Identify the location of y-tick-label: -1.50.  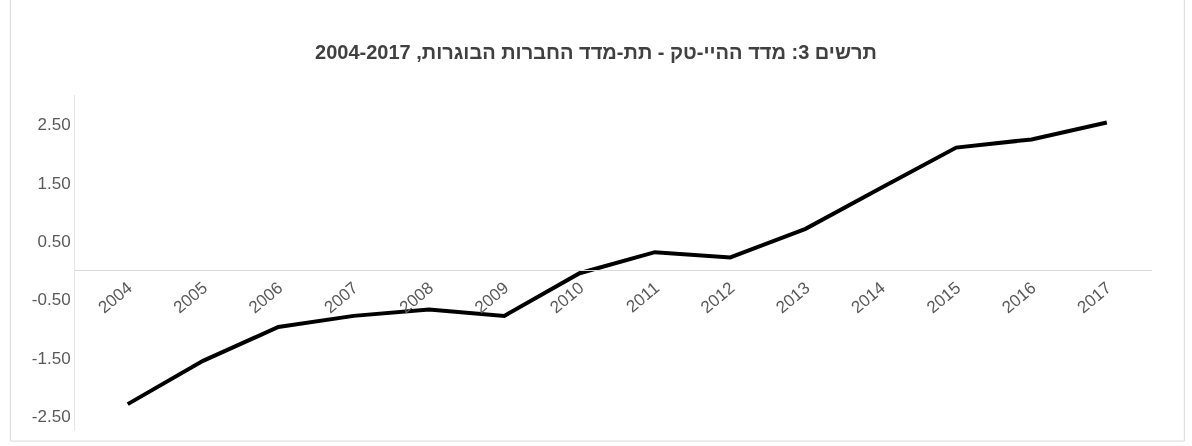
(51, 358).